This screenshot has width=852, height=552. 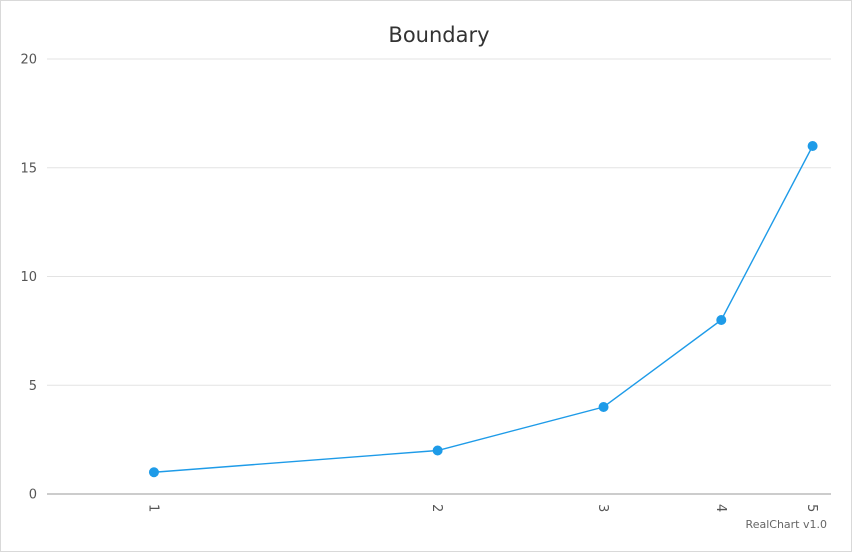 I want to click on y-axis: 0 5 10 15 20, so click(x=28, y=278).